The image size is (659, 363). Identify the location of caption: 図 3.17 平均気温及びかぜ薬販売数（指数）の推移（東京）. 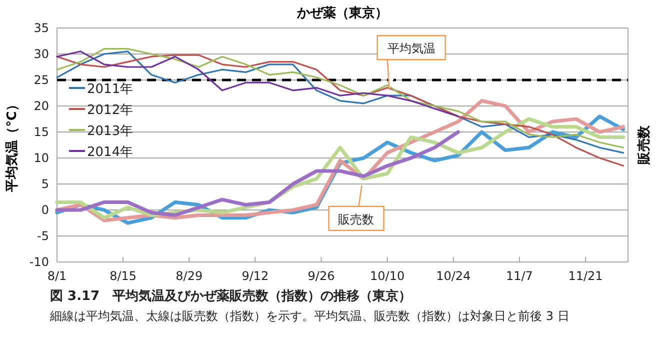
(231, 296).